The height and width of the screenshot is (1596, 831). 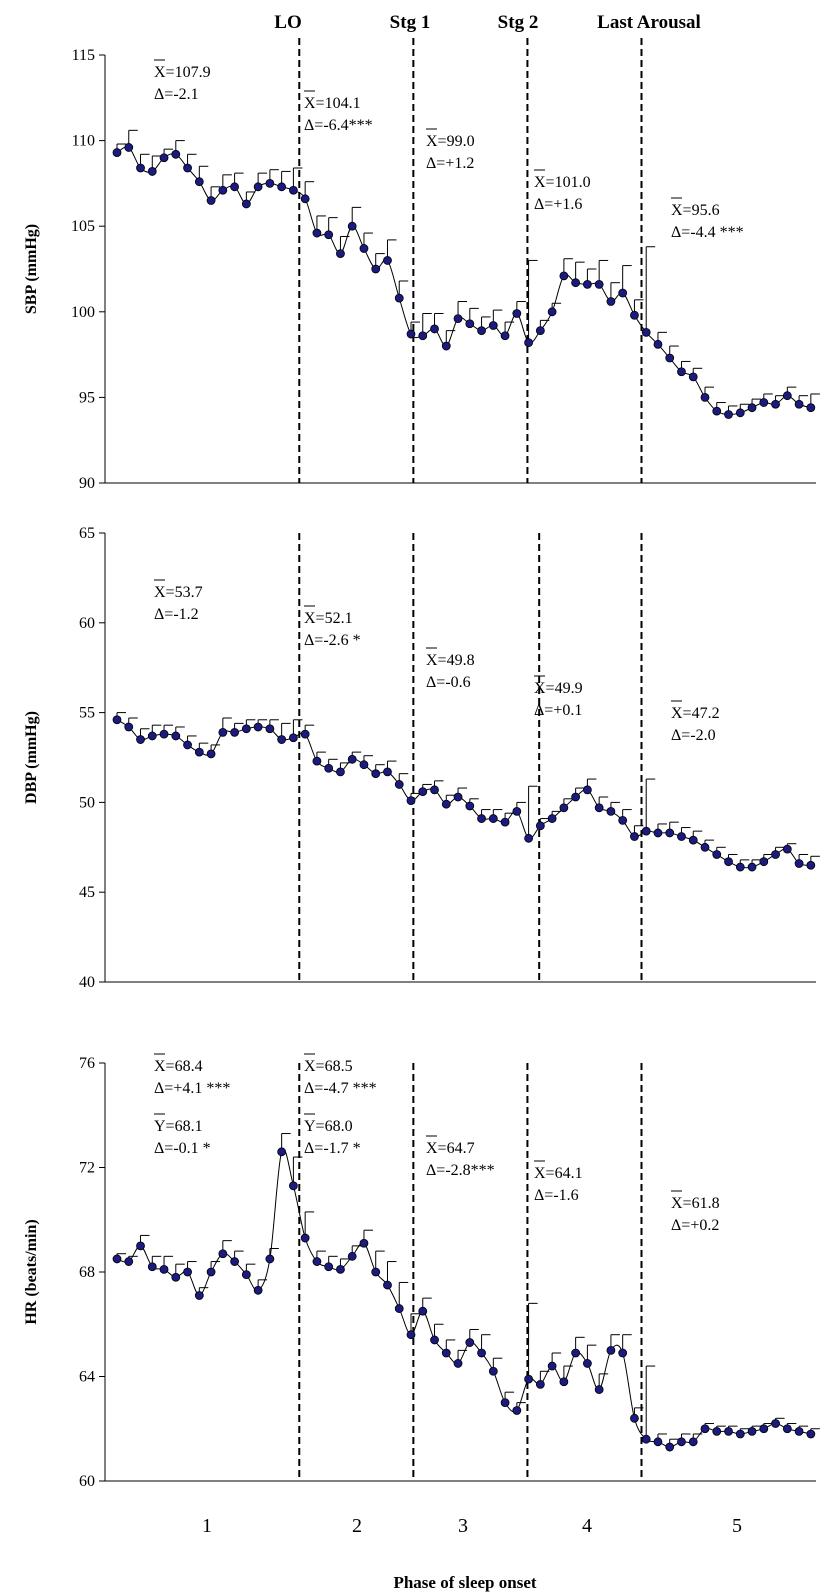 I want to click on mean-annotation: X=68.5, so click(x=328, y=1066).